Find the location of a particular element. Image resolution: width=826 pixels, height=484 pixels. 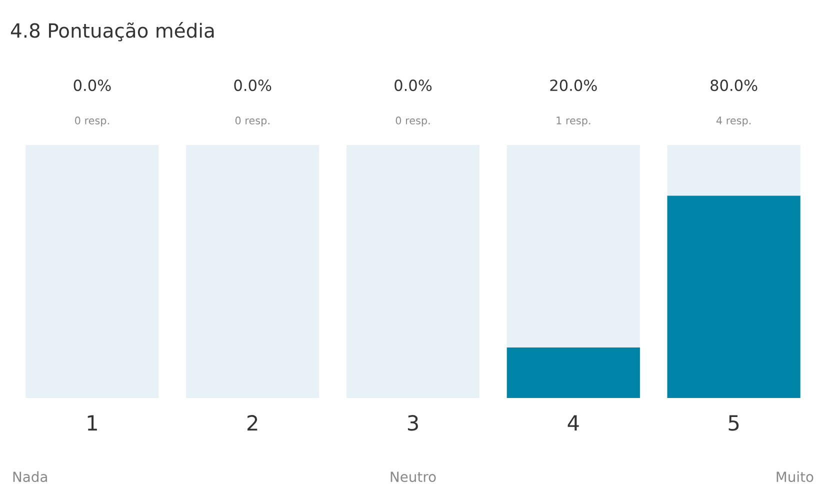

text: Nada is located at coordinates (30, 476).